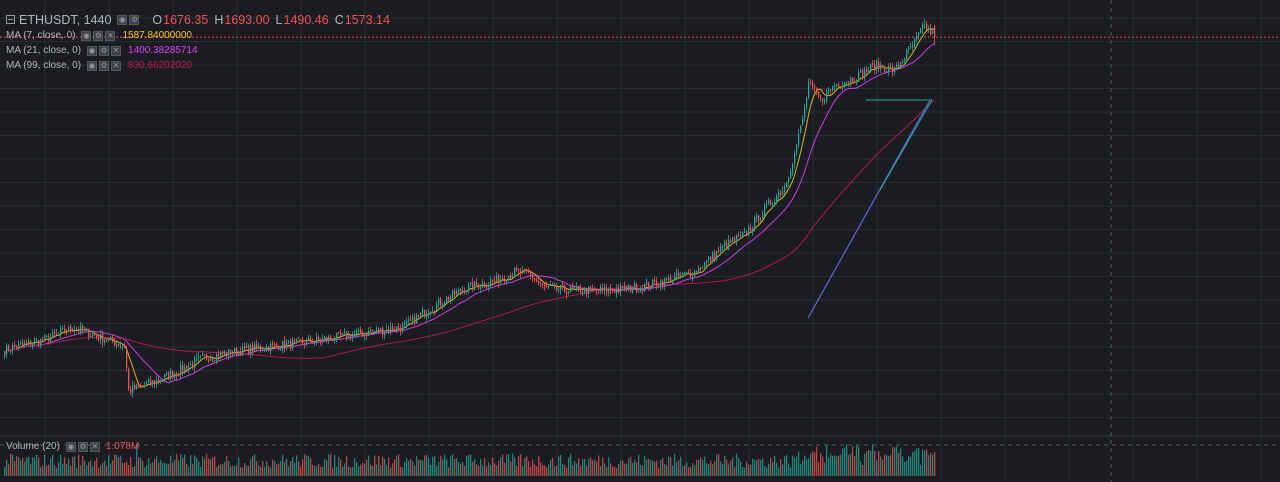 The image size is (1280, 482). I want to click on ma99-name: MA (99, close, 0), so click(44, 65).